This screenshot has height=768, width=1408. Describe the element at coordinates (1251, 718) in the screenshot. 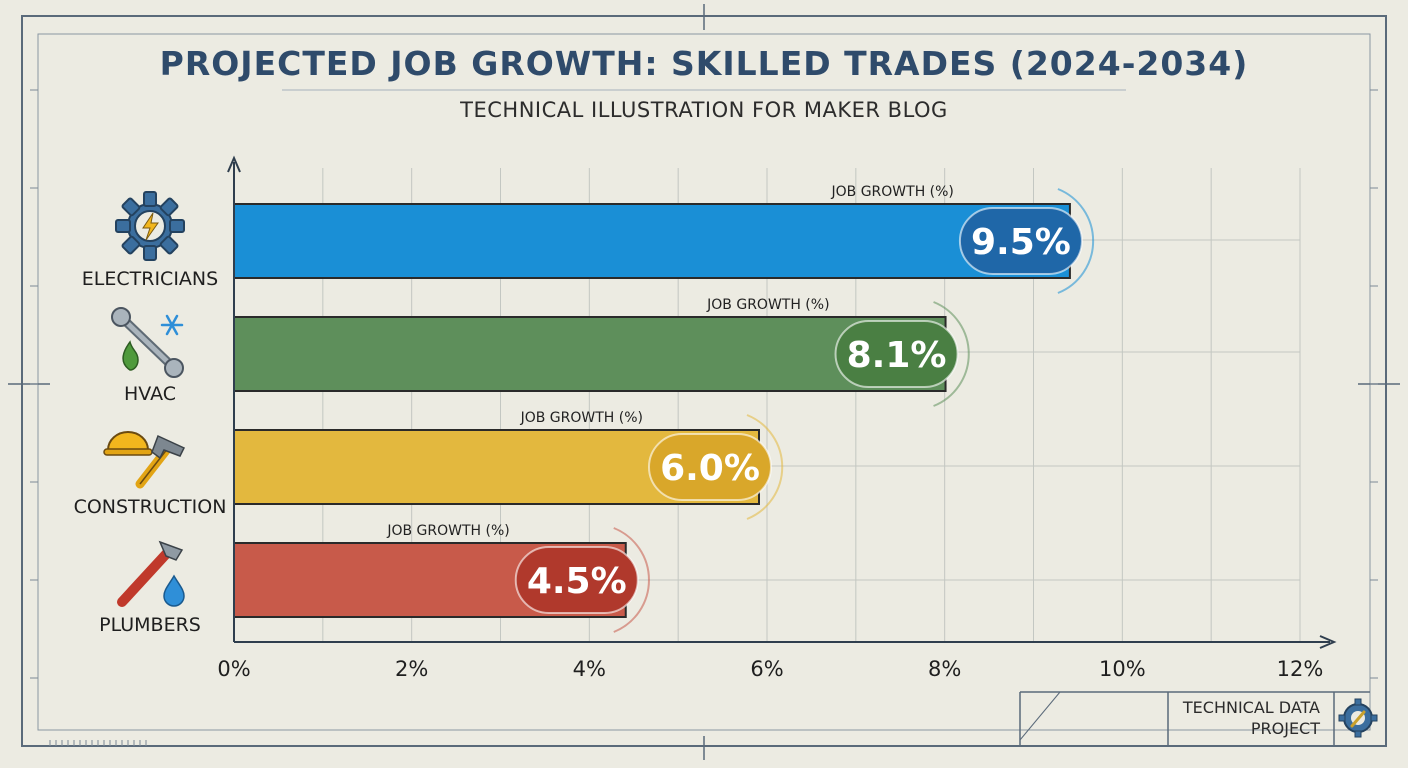

I see `footer-stamp: TECHNICAL DATA PROJECT` at that location.